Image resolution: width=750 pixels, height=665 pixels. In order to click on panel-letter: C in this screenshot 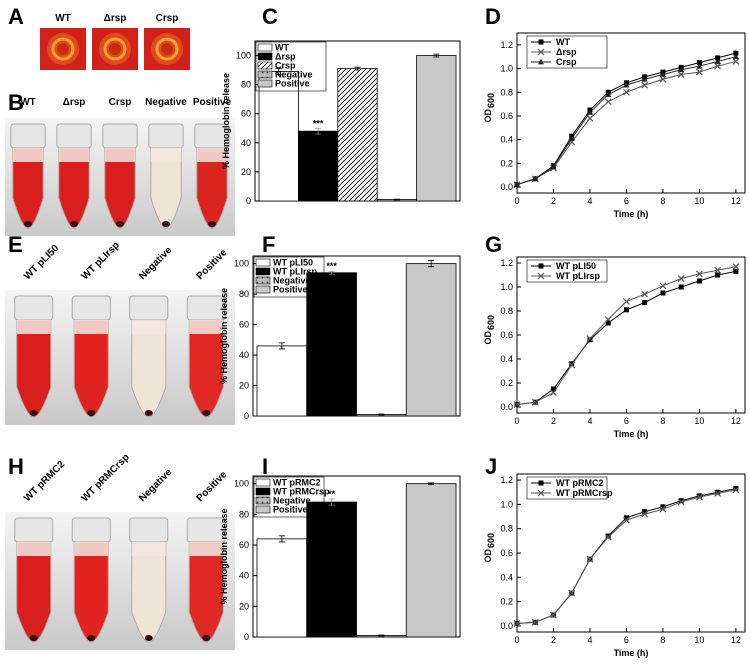, I will do `click(270, 16)`.